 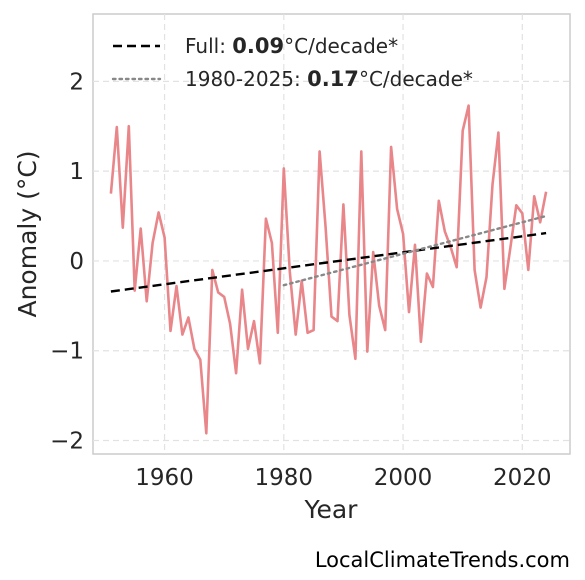 What do you see at coordinates (522, 478) in the screenshot?
I see `x-tick-label: 2020` at bounding box center [522, 478].